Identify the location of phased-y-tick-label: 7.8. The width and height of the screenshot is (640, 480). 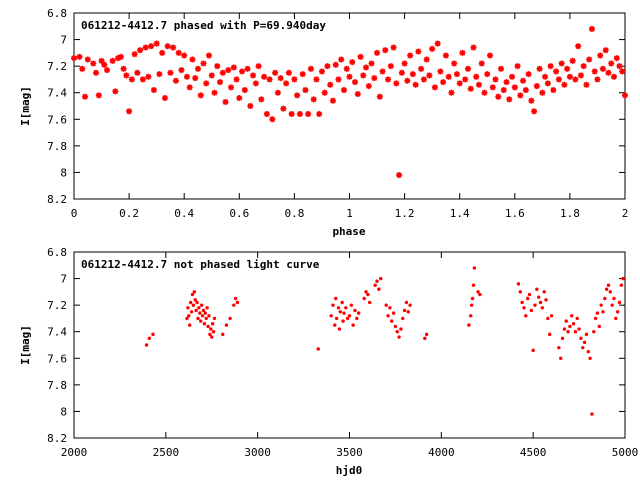
(57, 146).